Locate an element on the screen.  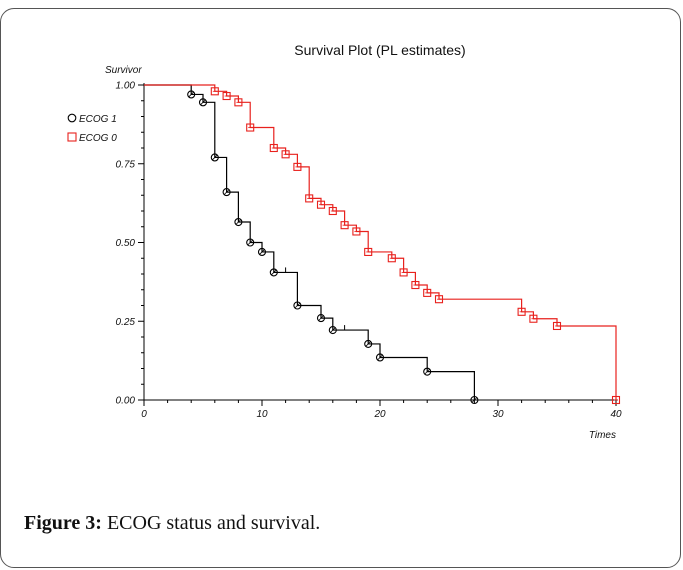
caption-label: Figure 3: is located at coordinates (63, 523).